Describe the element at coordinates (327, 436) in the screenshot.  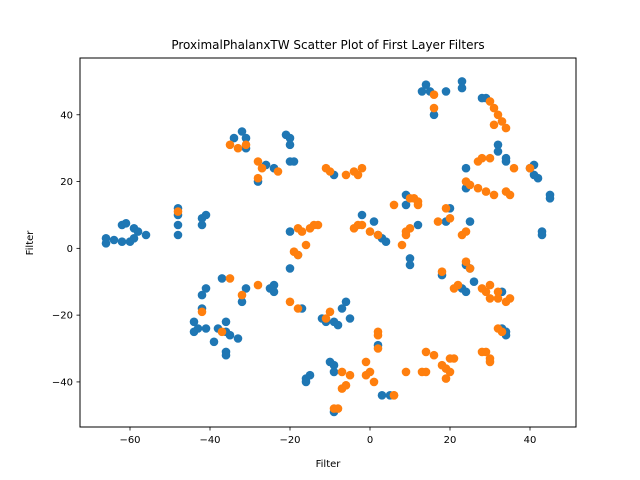
I see `x-axis-ticks: −60 −40 −20 0 20 40` at that location.